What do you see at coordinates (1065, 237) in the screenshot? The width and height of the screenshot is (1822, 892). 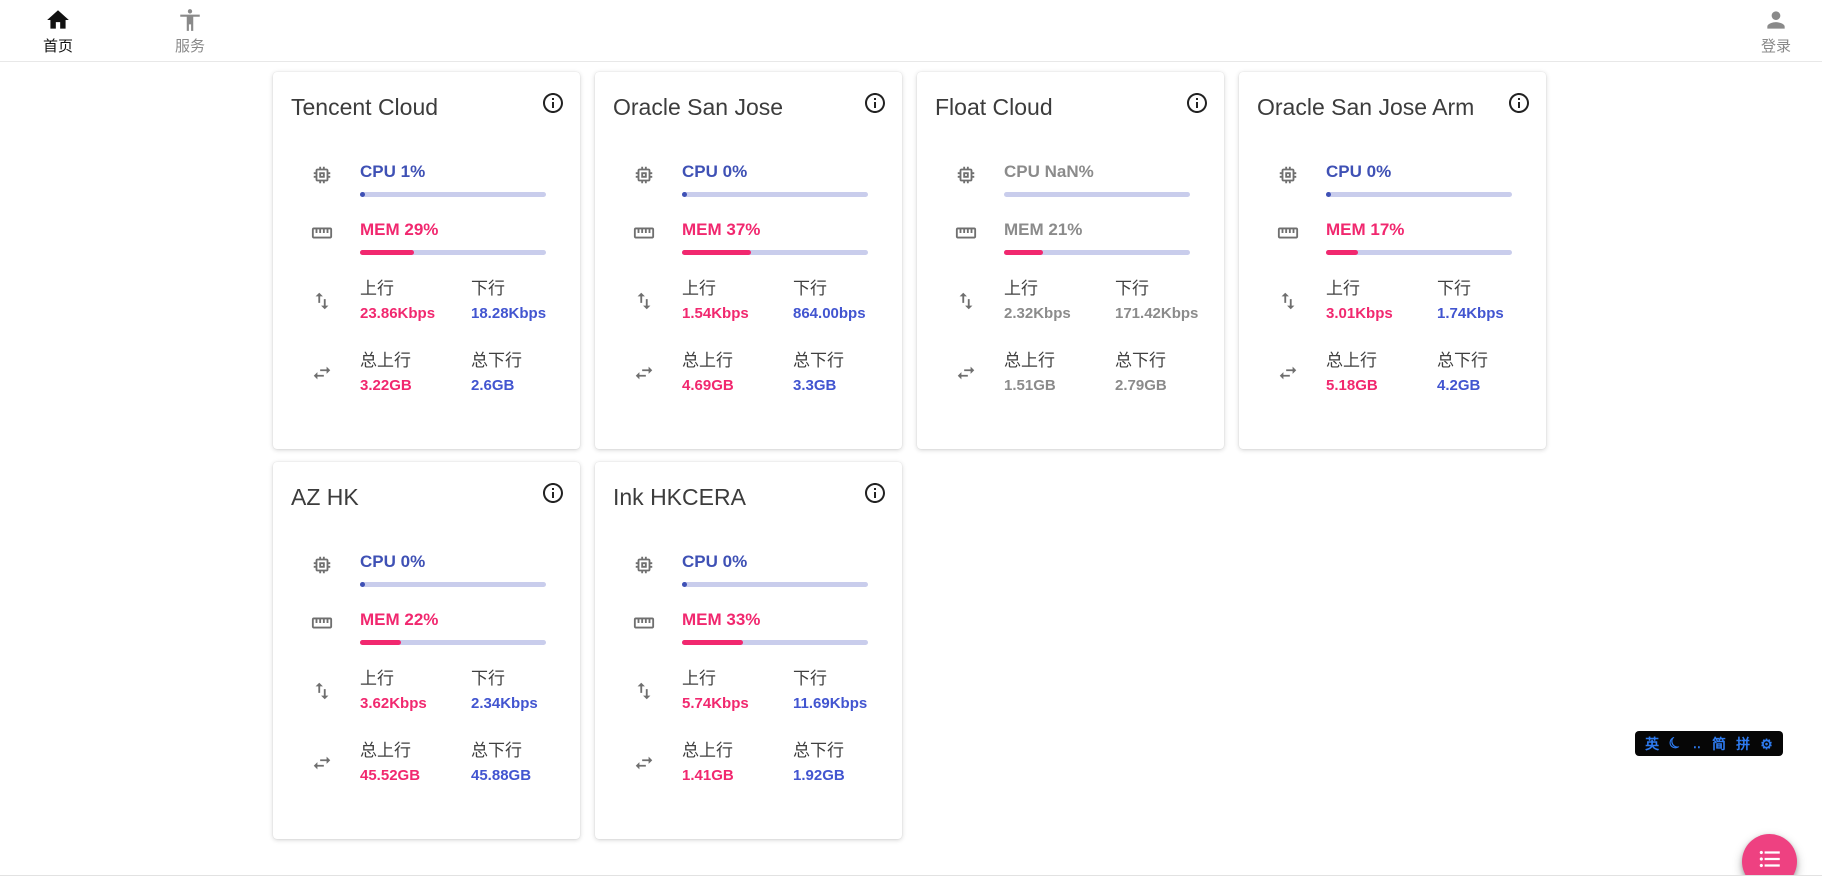 I see `mem-row: MEM 21%` at bounding box center [1065, 237].